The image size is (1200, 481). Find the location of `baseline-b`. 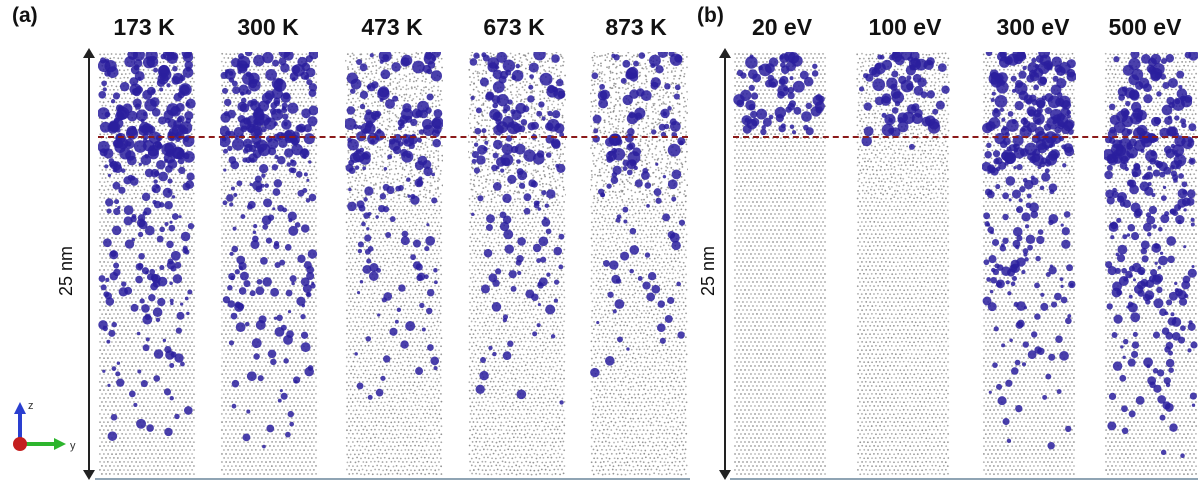

baseline-b is located at coordinates (964, 479).